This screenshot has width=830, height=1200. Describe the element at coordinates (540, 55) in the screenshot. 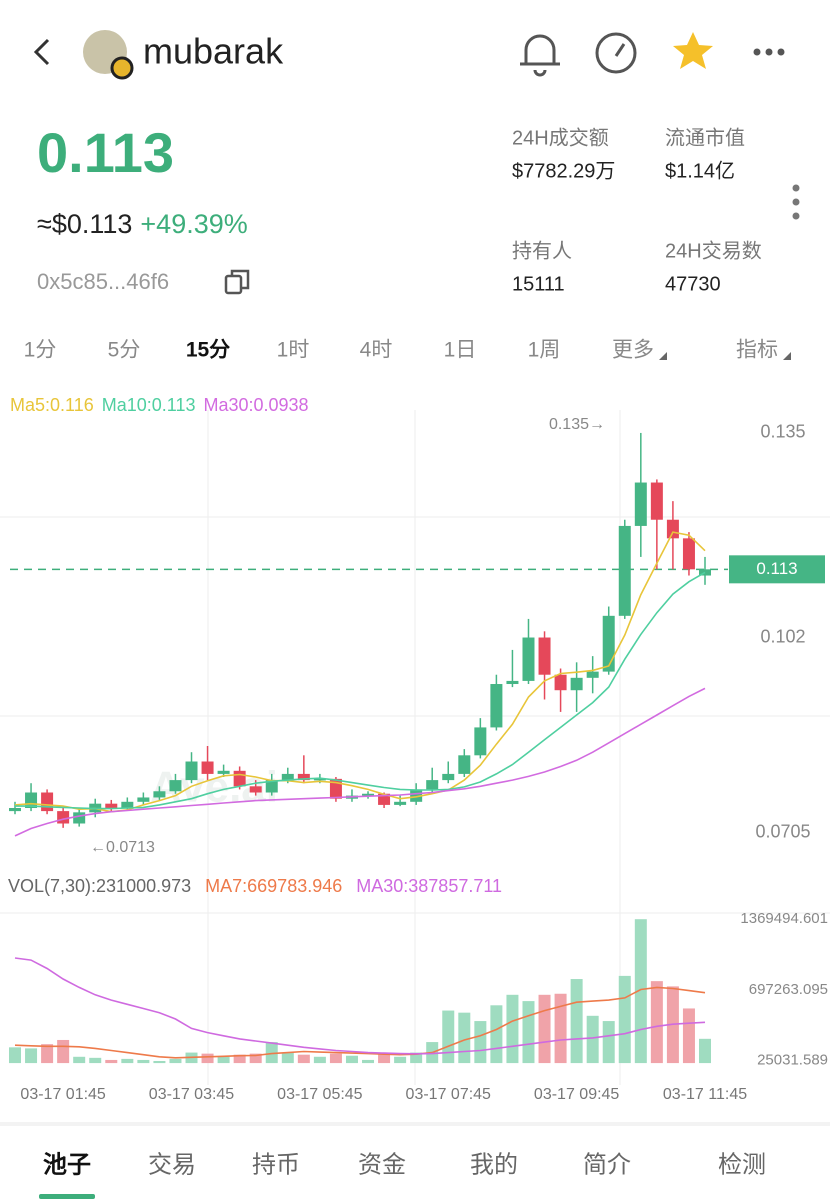

I see `bell-icon` at that location.